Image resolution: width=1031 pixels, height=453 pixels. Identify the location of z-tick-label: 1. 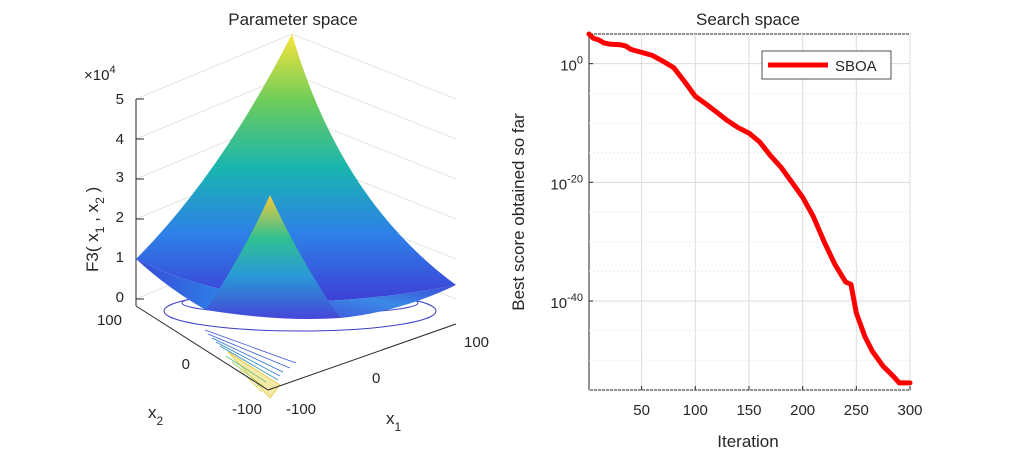
(120, 257).